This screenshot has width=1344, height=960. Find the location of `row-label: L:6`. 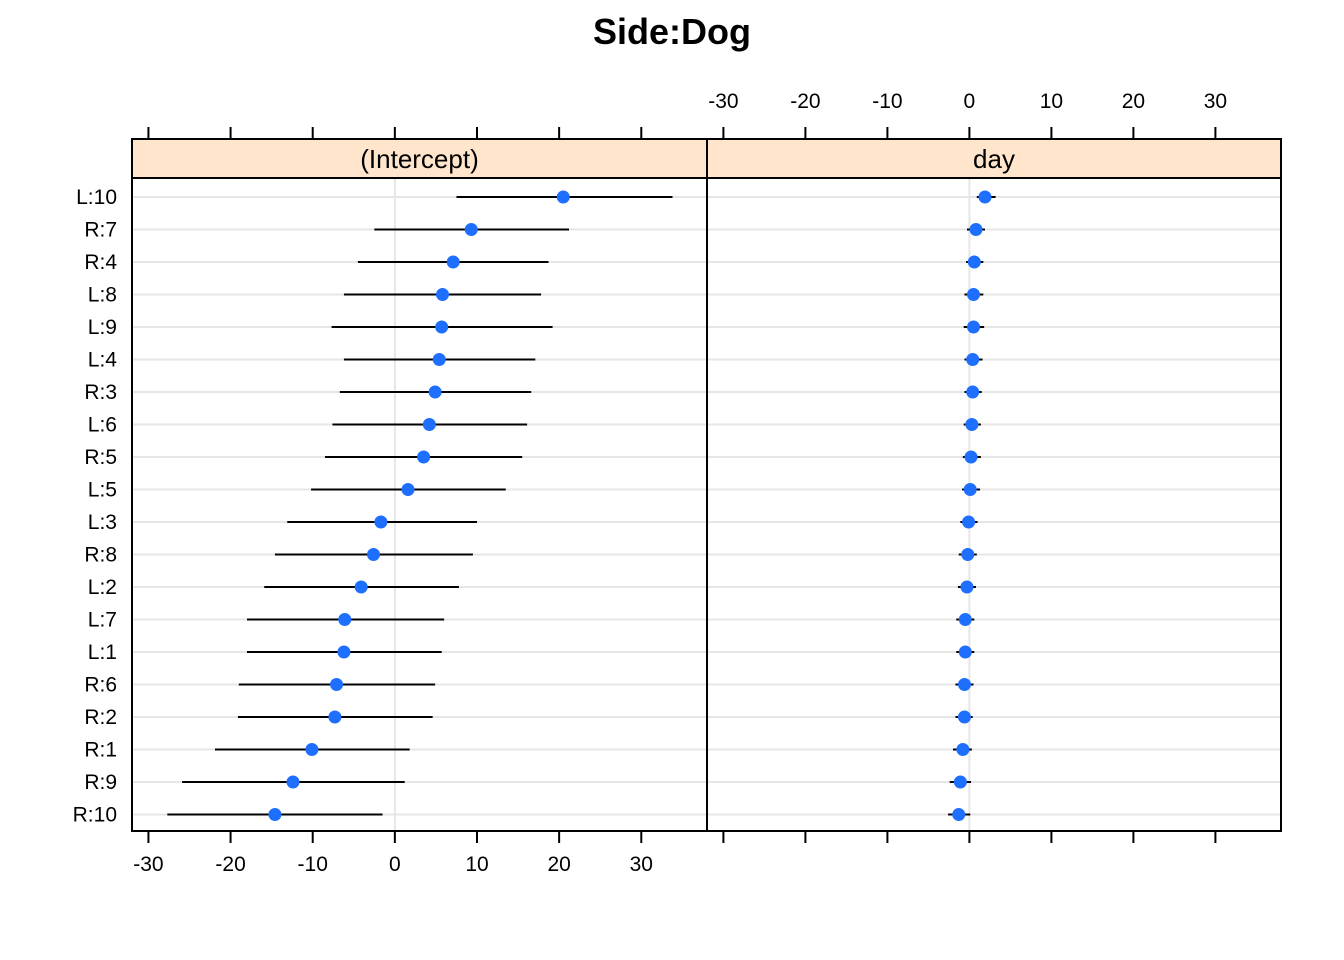

row-label: L:6 is located at coordinates (102, 425).